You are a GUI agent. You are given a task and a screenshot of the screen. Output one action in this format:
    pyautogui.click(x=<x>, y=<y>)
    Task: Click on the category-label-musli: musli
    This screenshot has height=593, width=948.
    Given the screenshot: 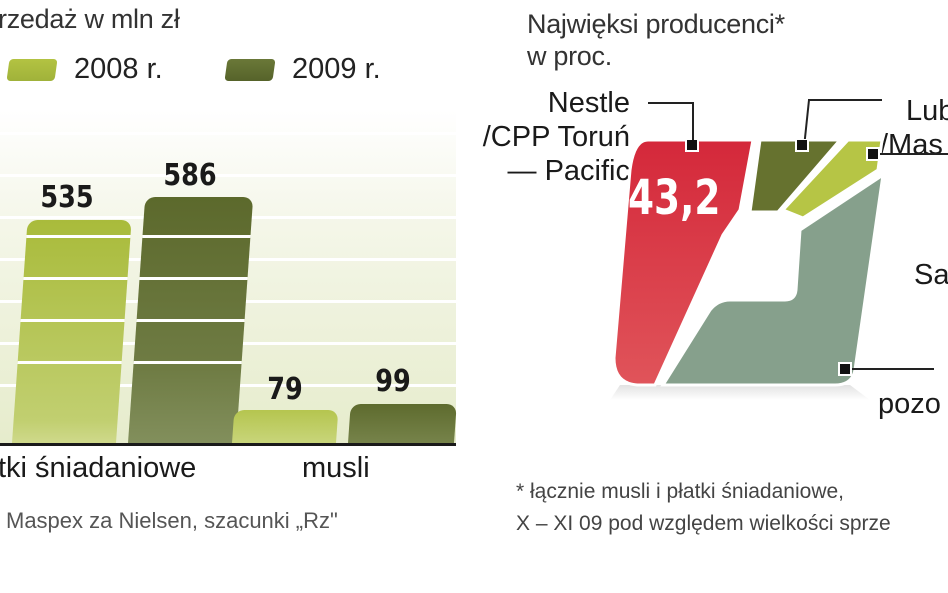 What is the action you would take?
    pyautogui.click(x=336, y=468)
    